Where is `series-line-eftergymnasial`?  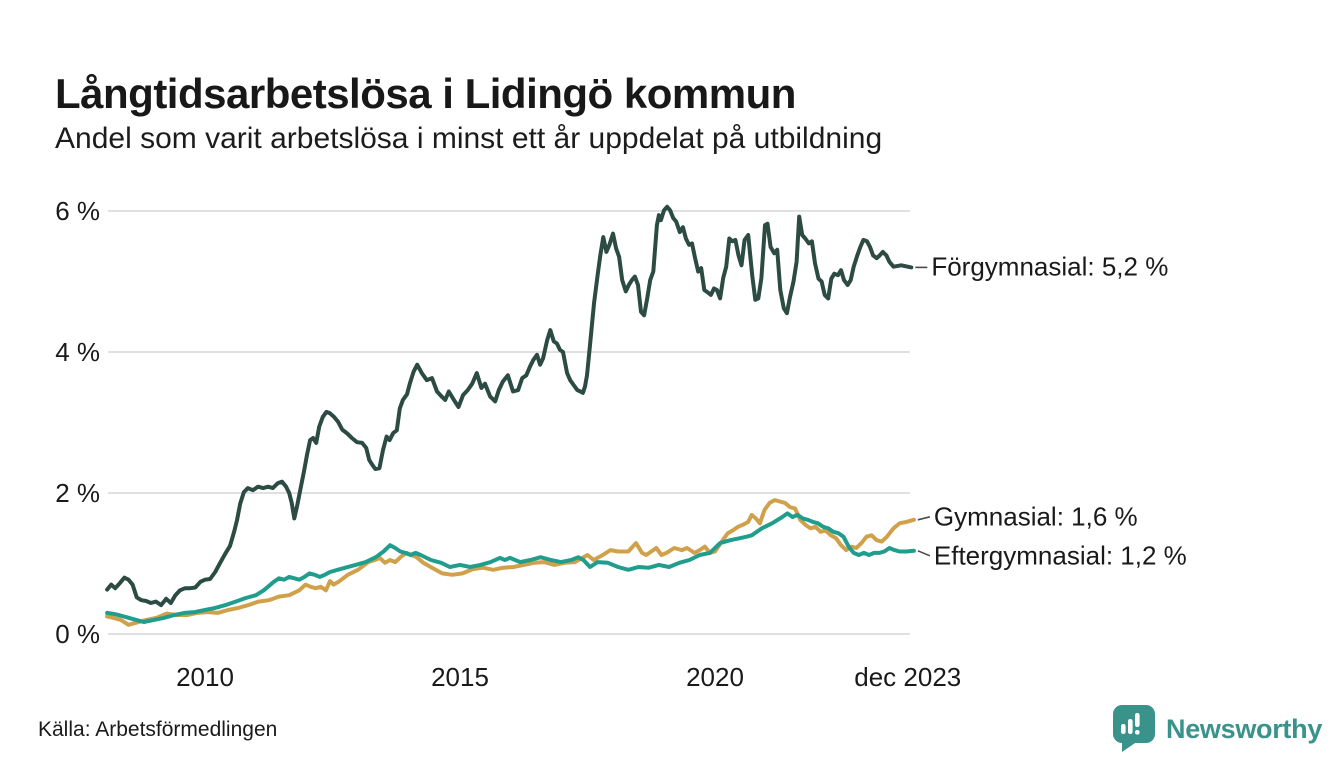
series-line-eftergymnasial is located at coordinates (510, 567).